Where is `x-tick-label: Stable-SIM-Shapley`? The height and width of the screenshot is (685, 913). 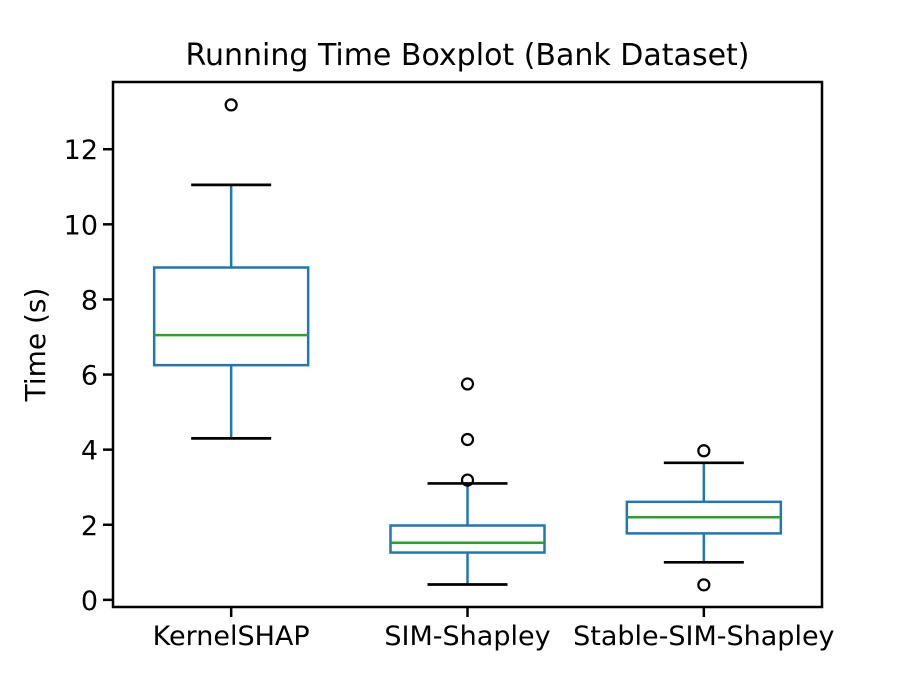 x-tick-label: Stable-SIM-Shapley is located at coordinates (703, 636).